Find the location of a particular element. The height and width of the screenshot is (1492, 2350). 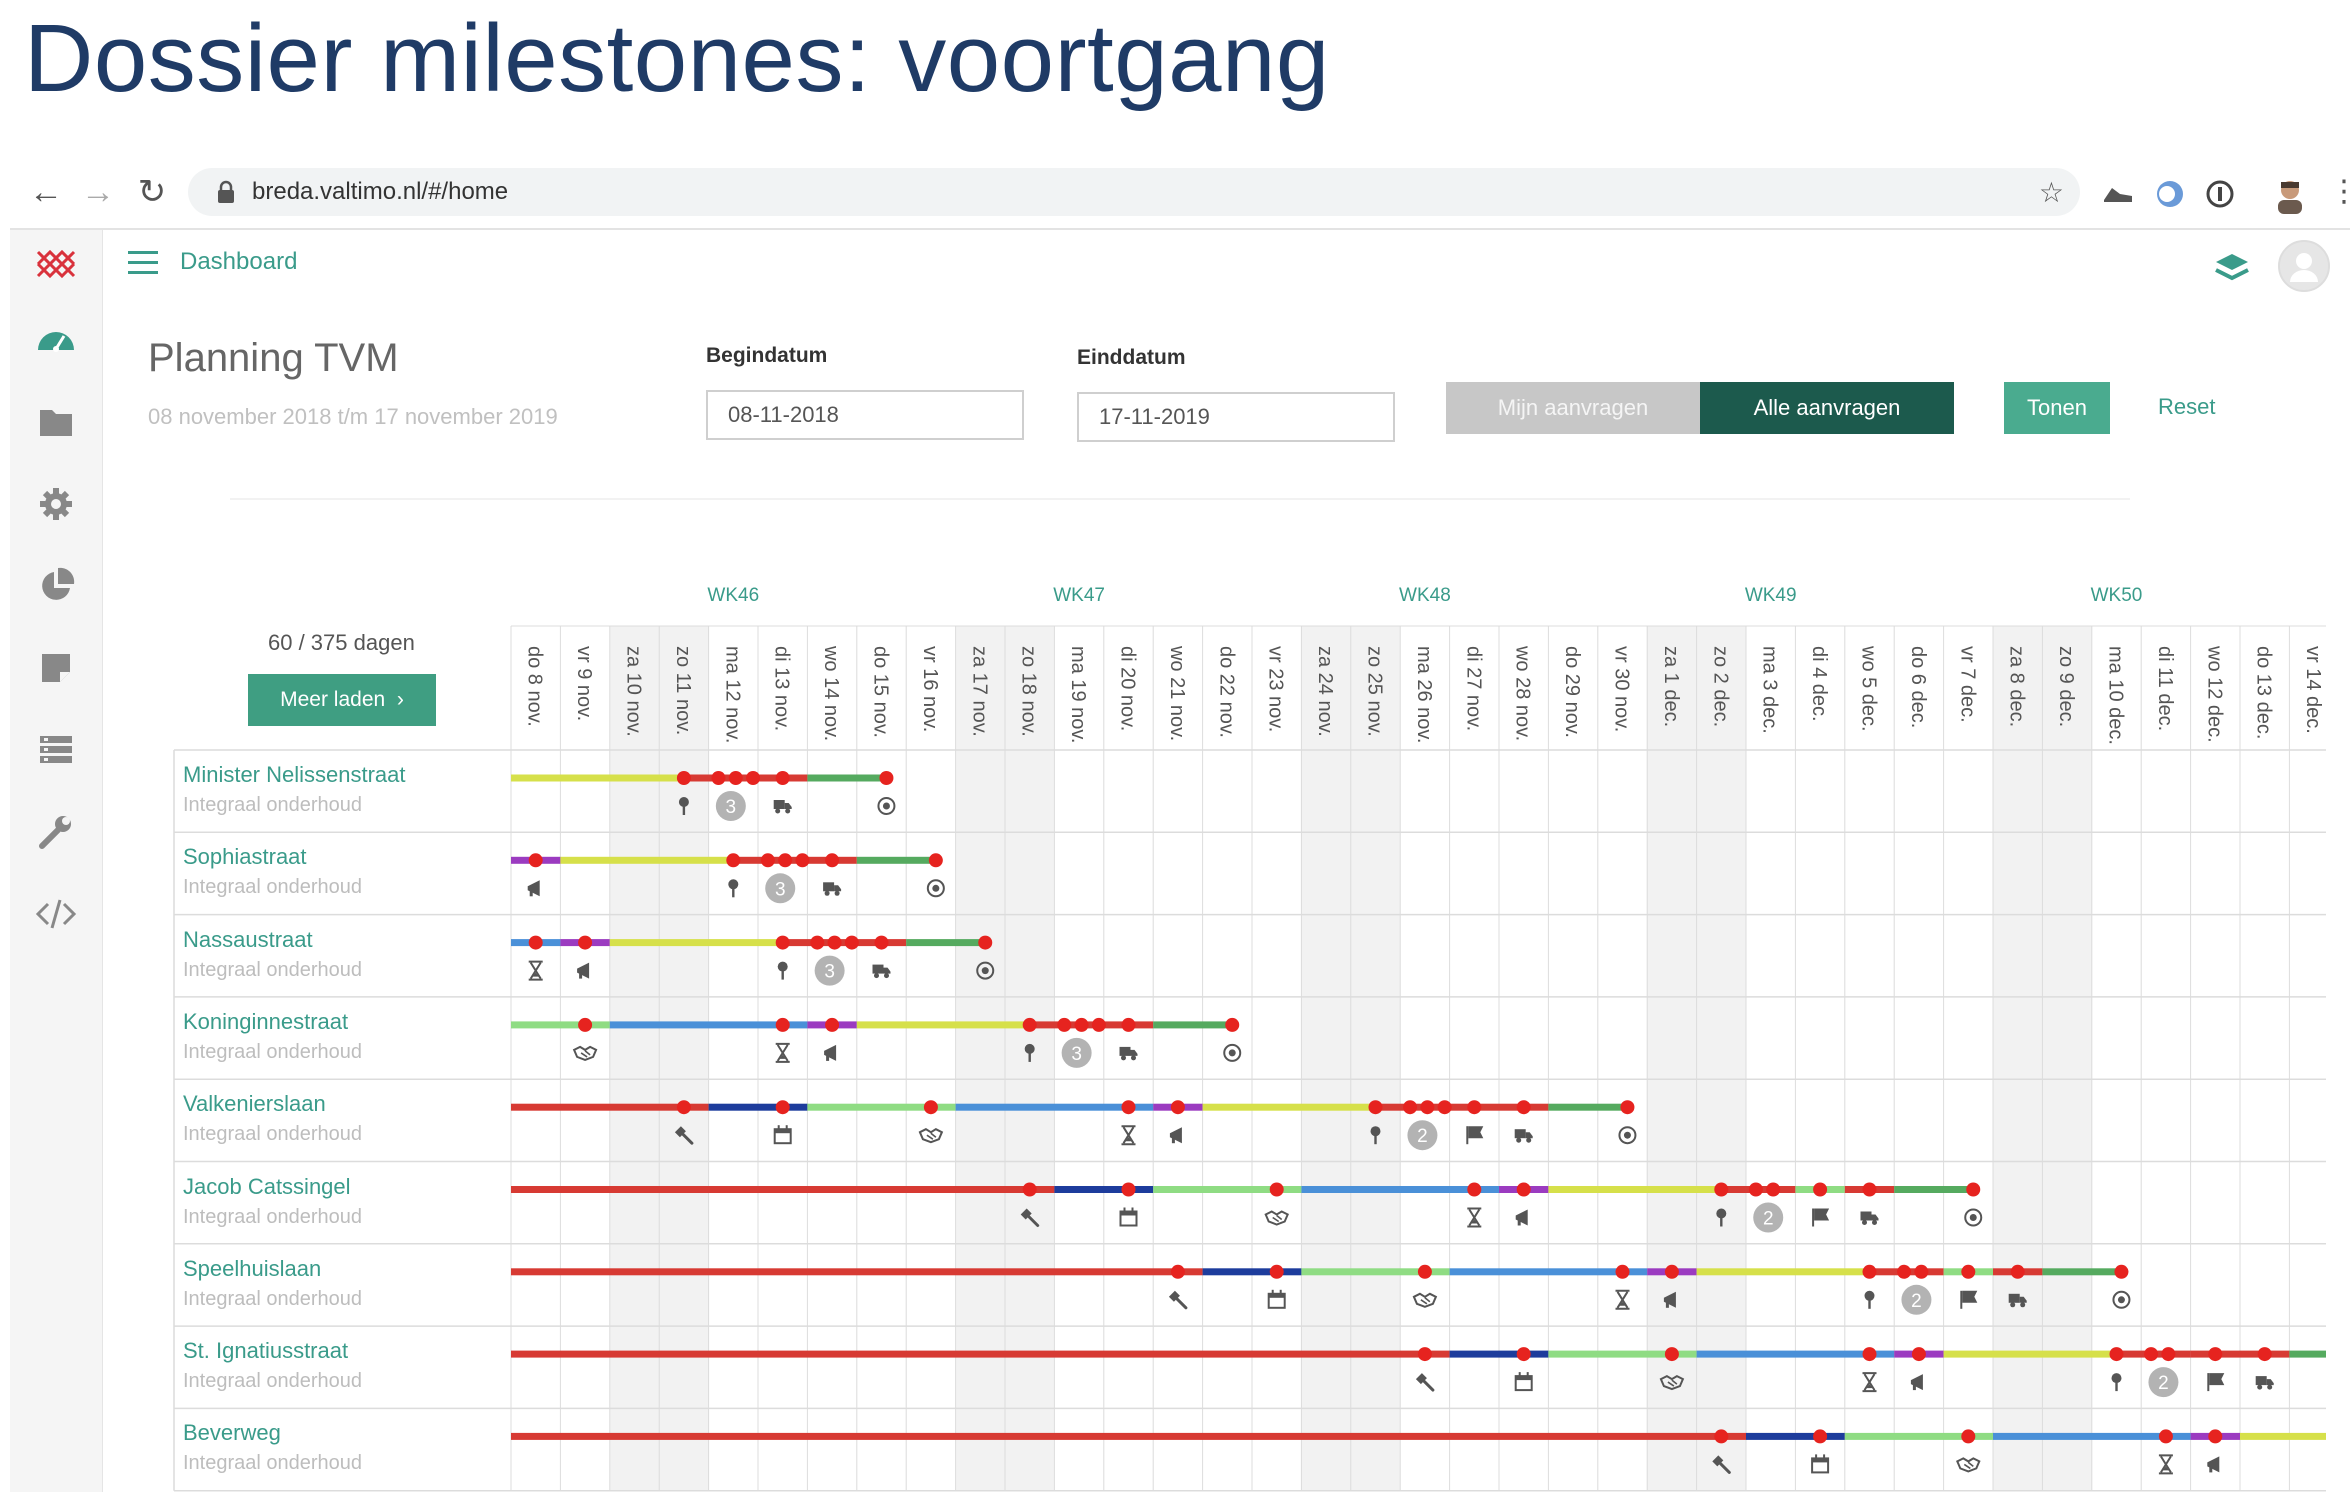

row-name: Nassaustraat is located at coordinates (248, 939).